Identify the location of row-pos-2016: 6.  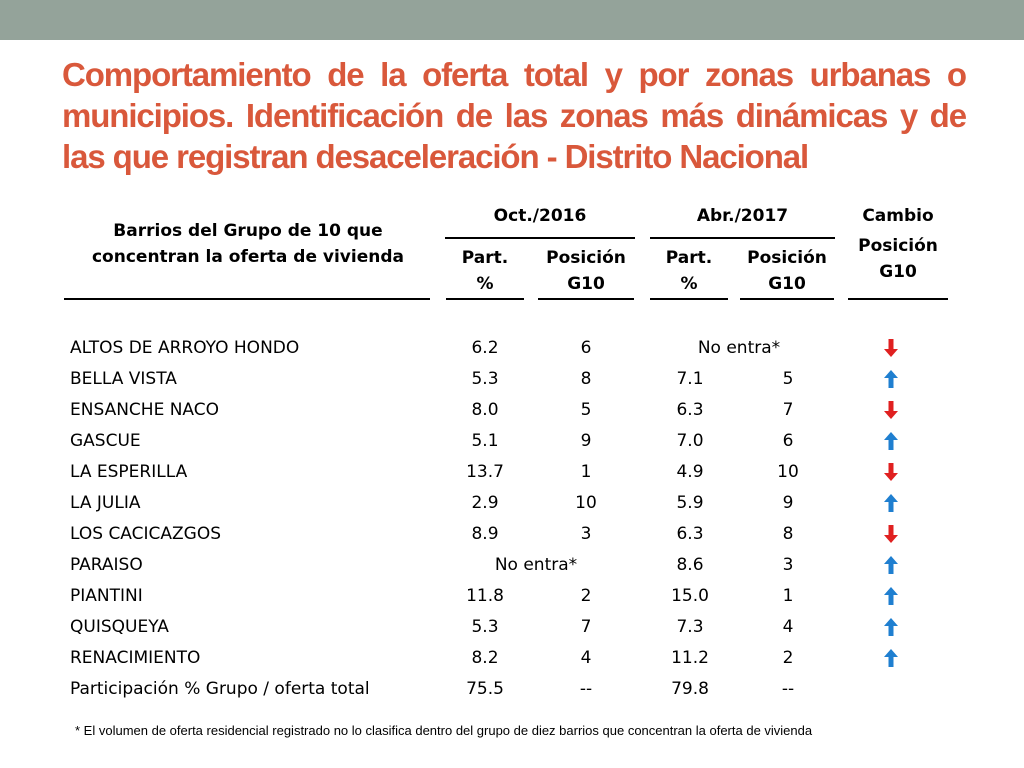
(586, 348).